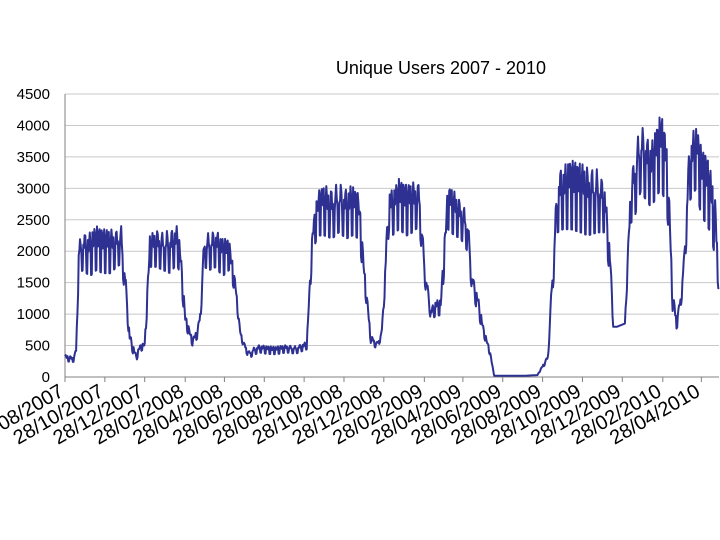 This screenshot has height=540, width=720. Describe the element at coordinates (33, 314) in the screenshot. I see `y-tick-label: 1000` at that location.